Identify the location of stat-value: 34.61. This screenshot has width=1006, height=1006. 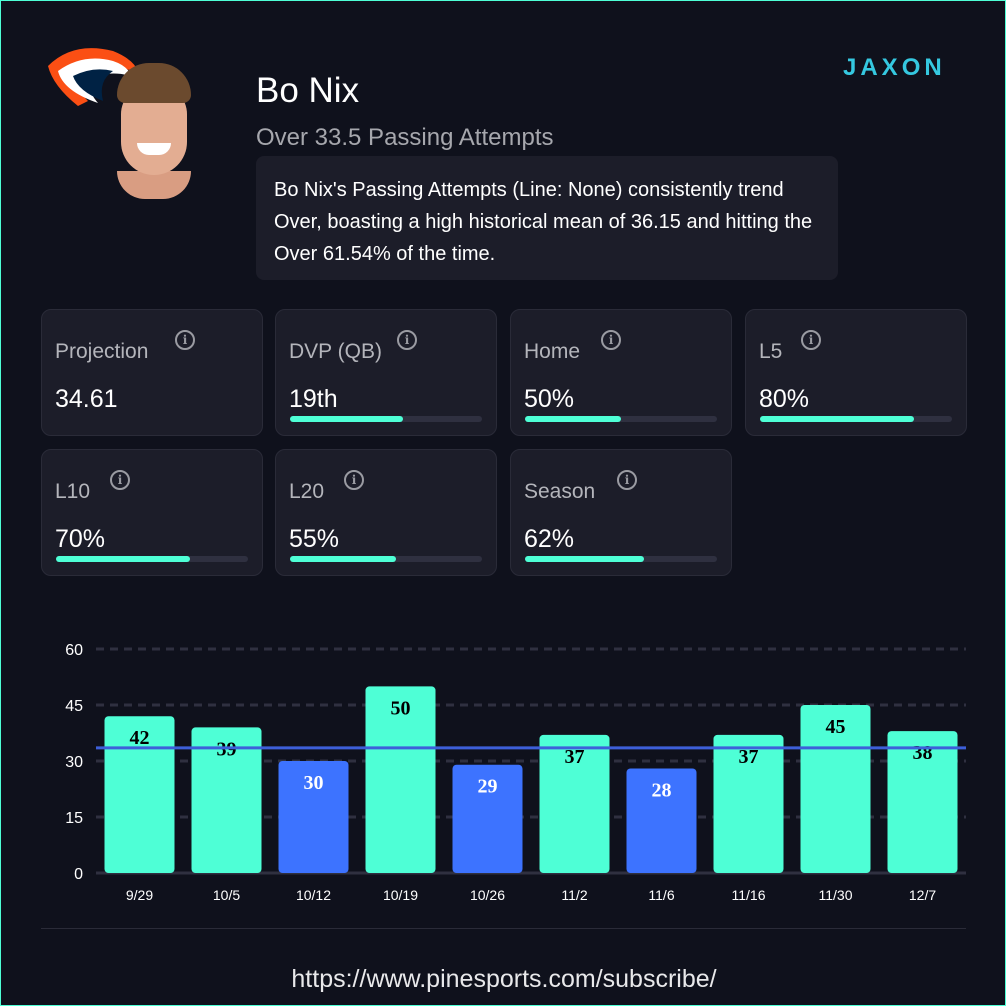
(86, 399).